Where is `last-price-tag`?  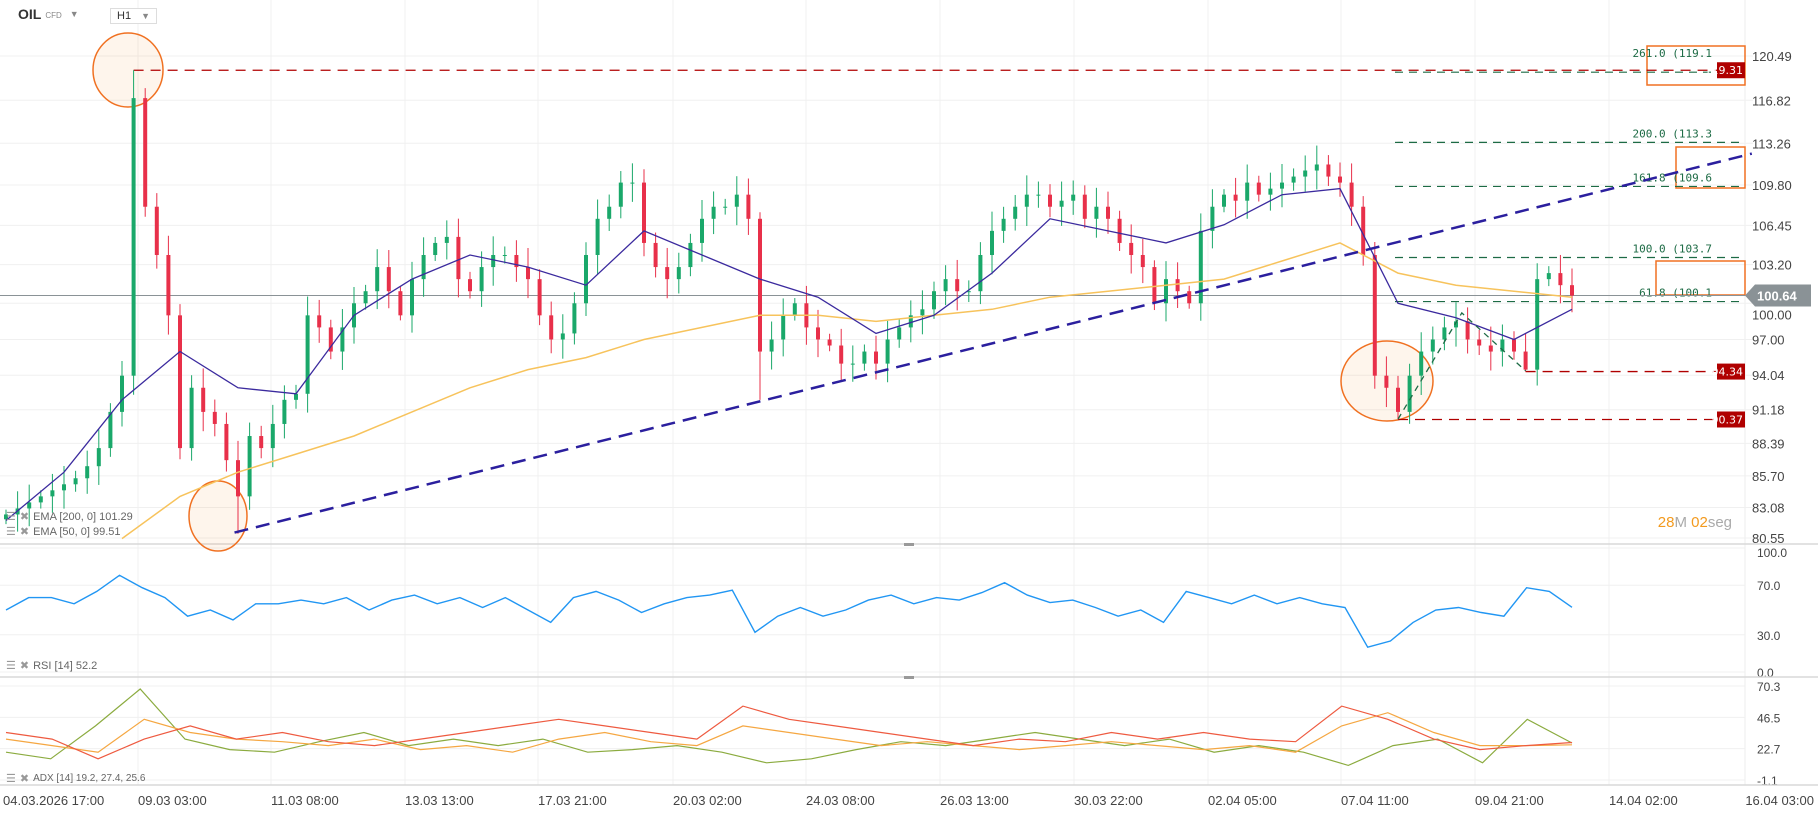 last-price-tag is located at coordinates (1778, 295).